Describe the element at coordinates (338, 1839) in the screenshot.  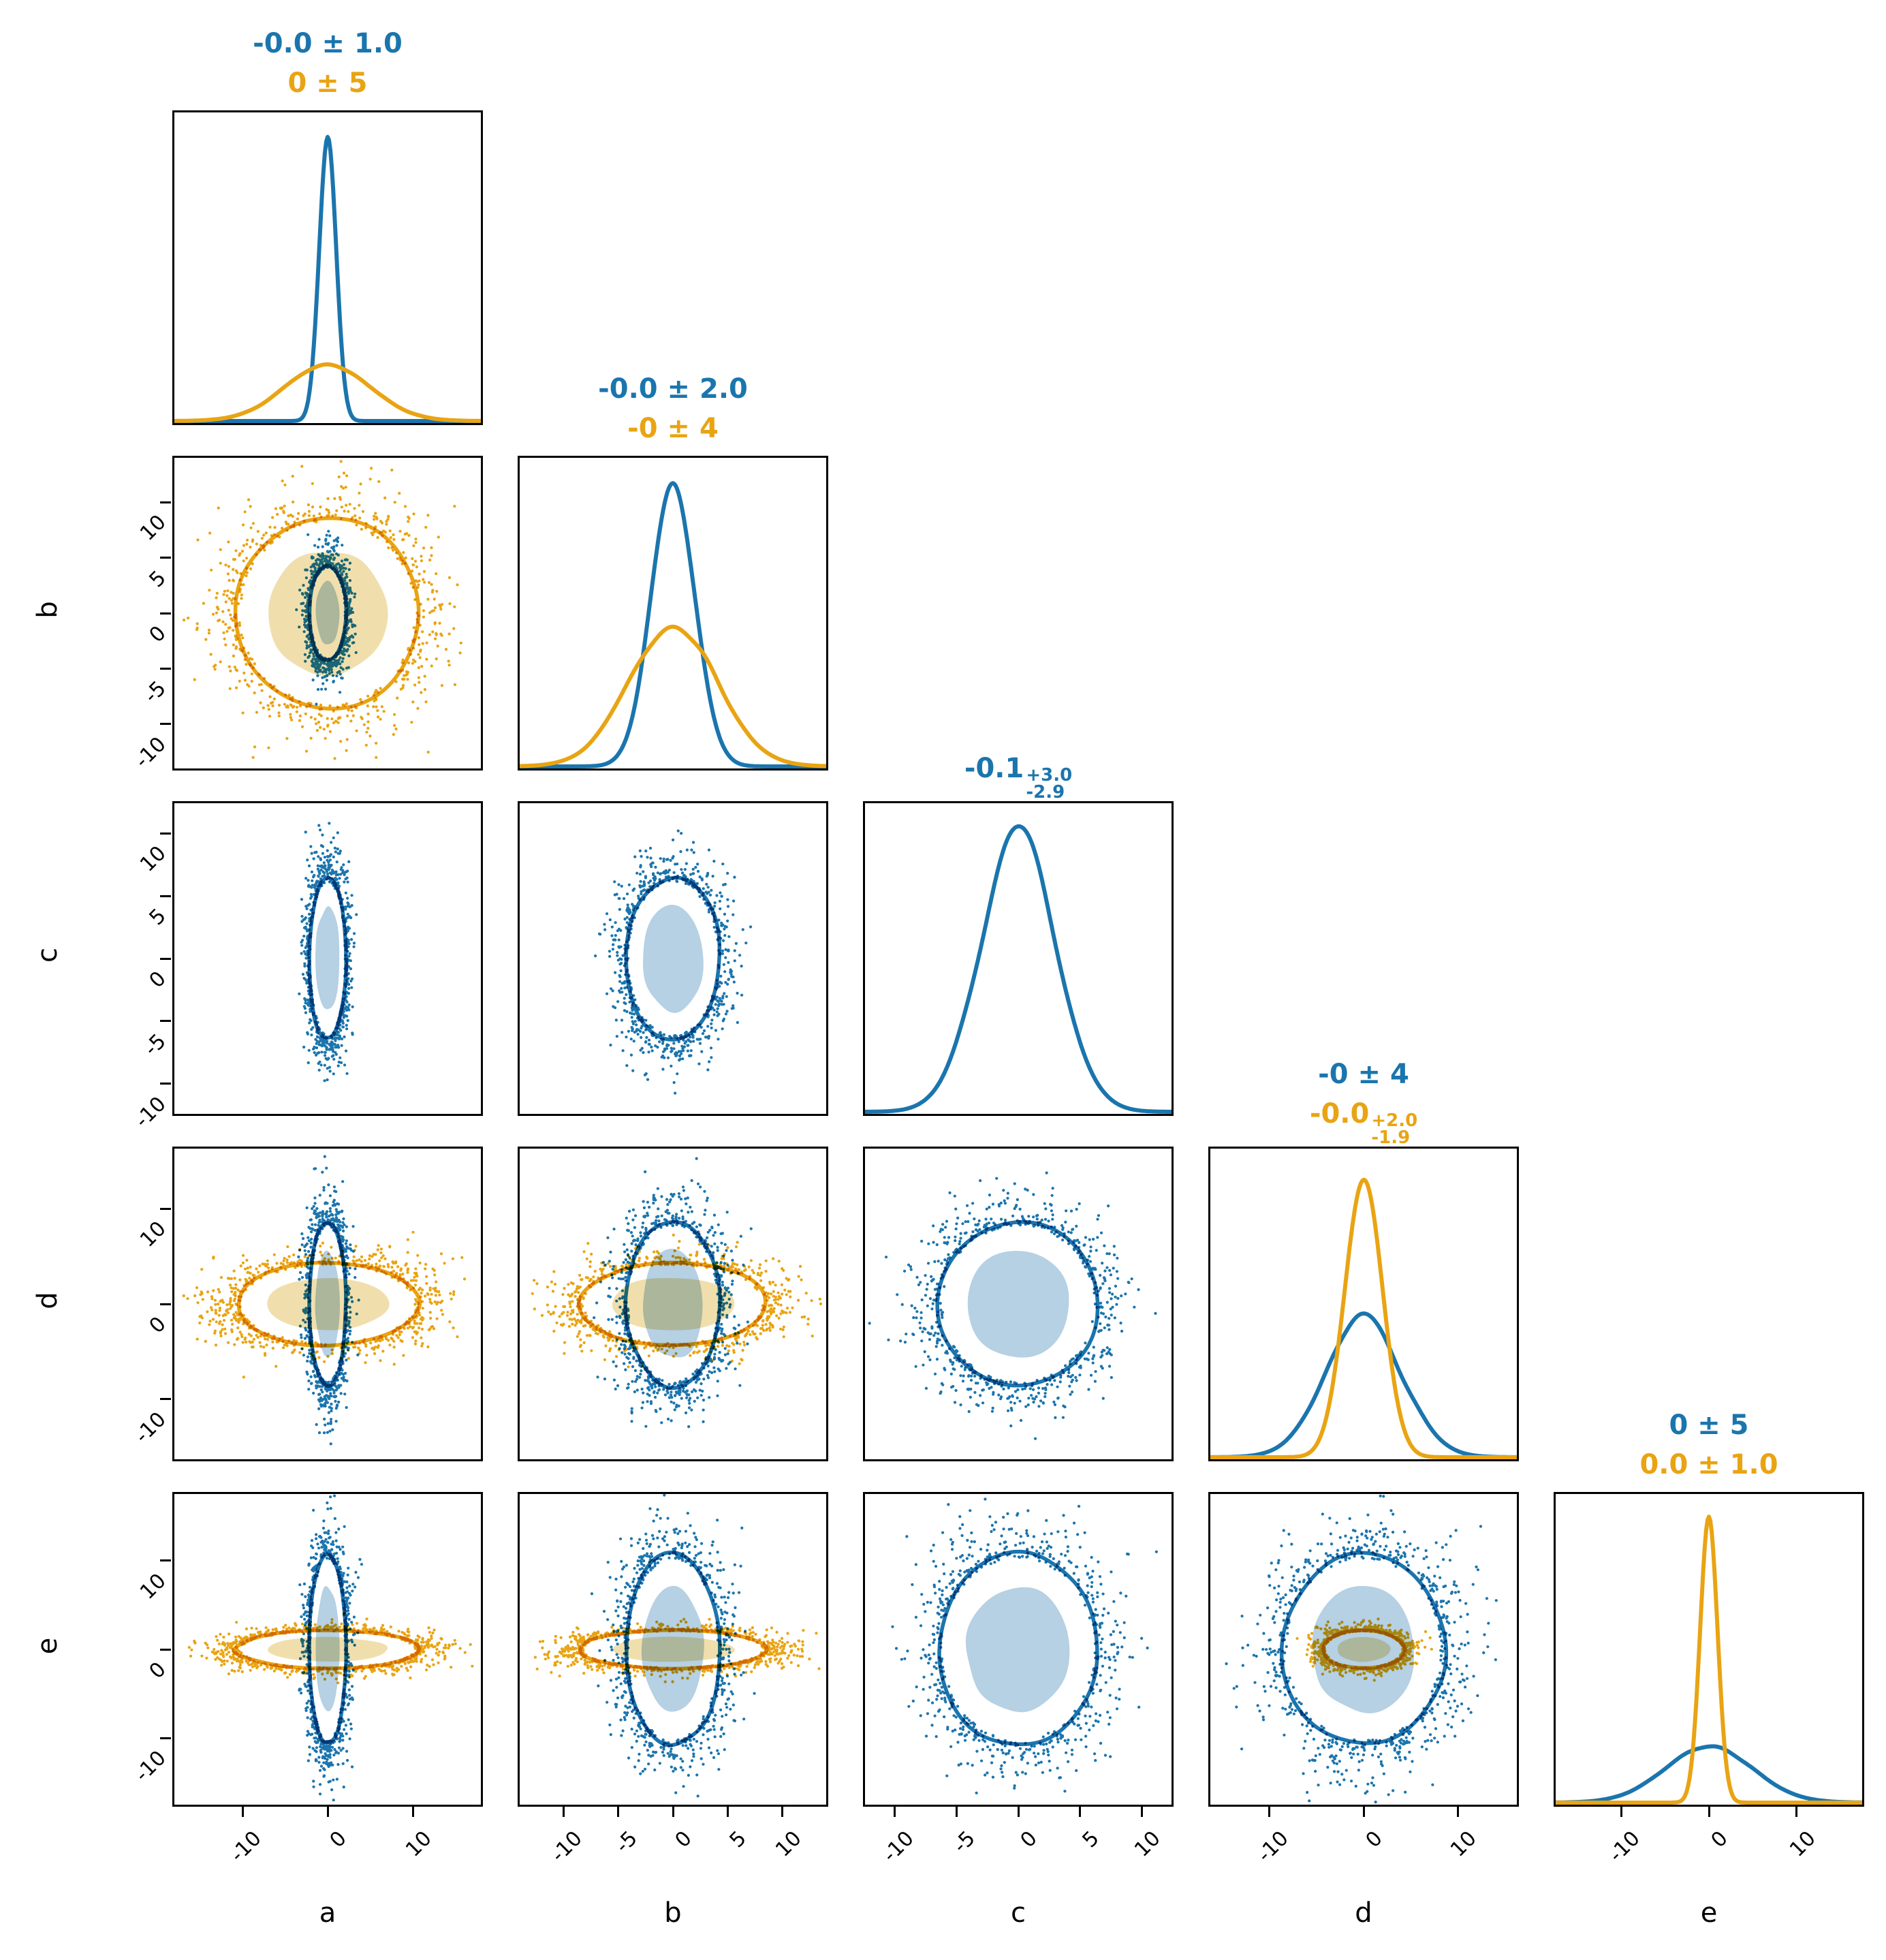
I see `x-tick-label-a: 0` at that location.